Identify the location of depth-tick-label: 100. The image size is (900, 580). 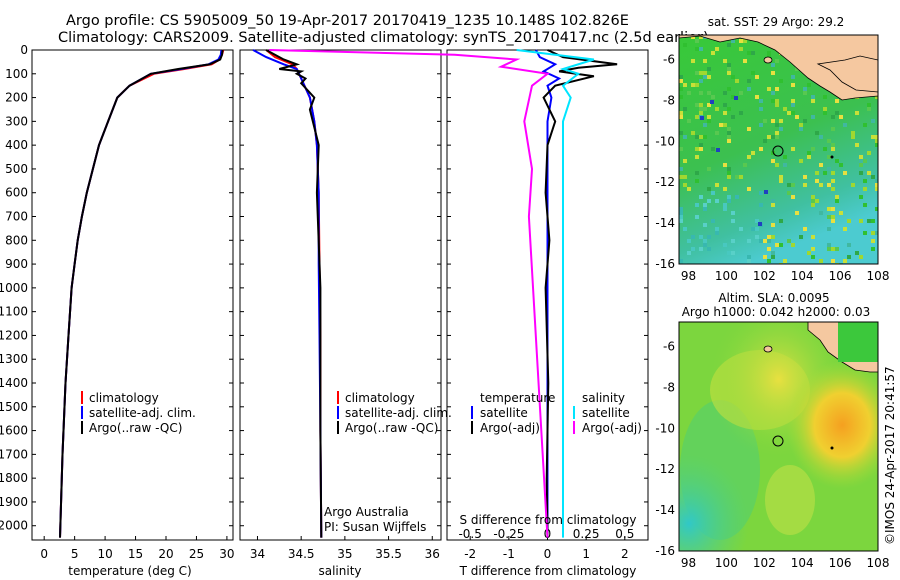
(16, 74).